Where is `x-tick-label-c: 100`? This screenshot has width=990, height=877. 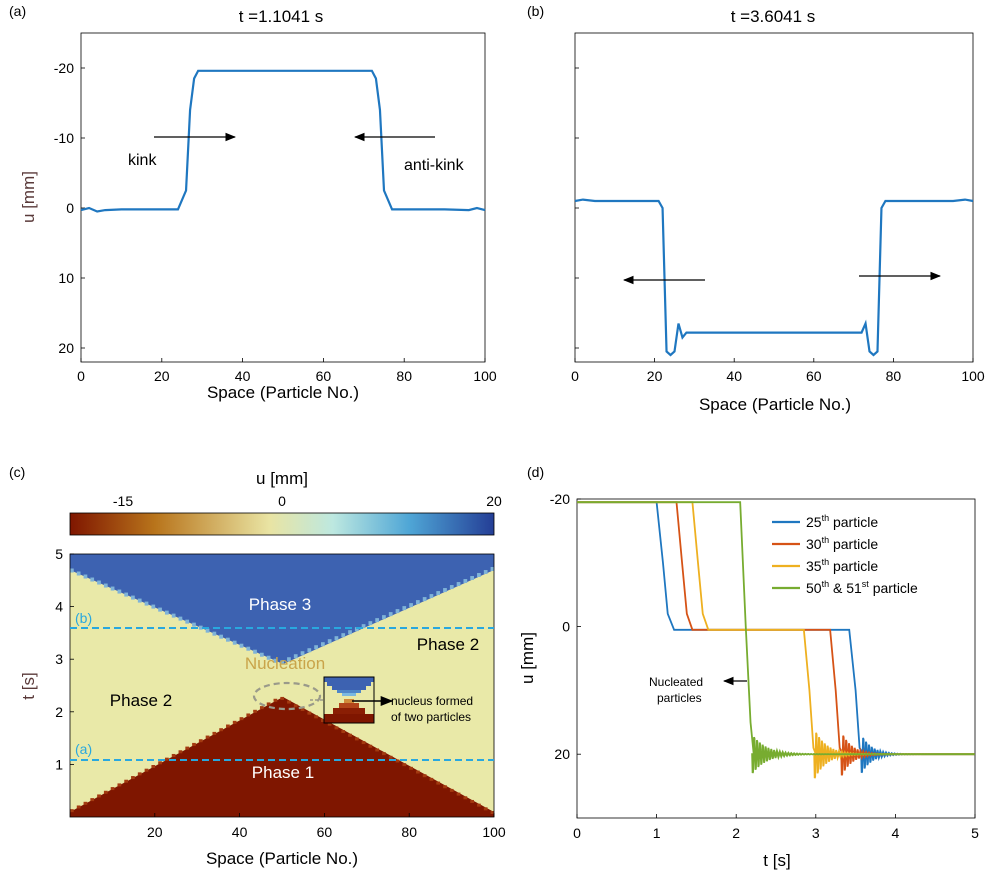 x-tick-label-c: 100 is located at coordinates (494, 832).